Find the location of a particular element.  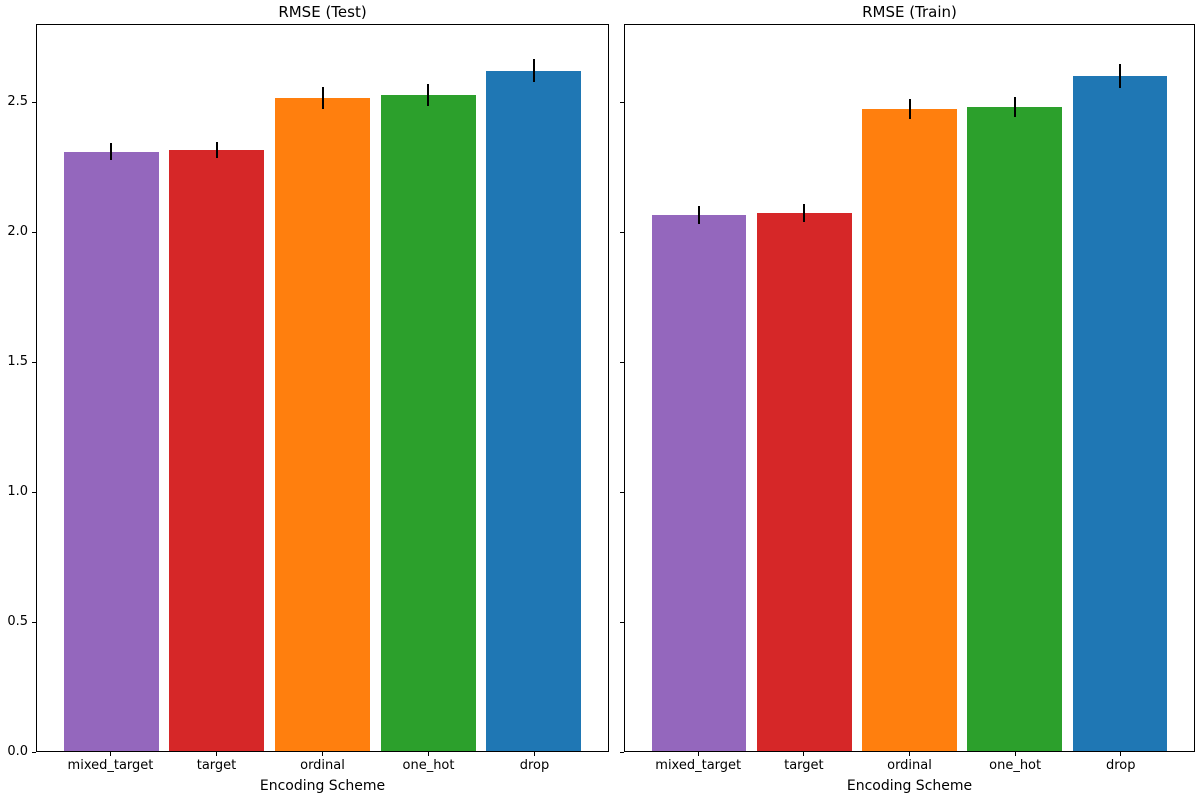

y-tick-label-2.5: 2.5 is located at coordinates (17, 101).